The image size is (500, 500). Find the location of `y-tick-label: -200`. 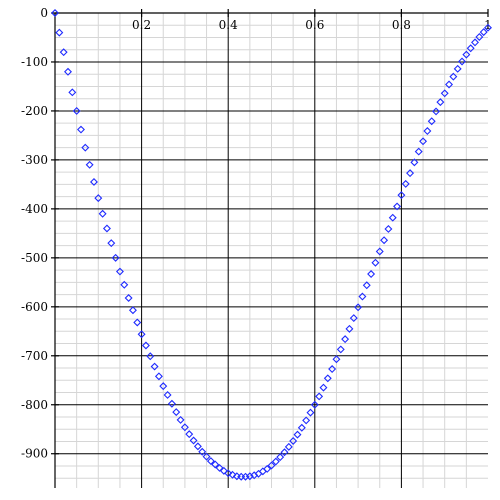

y-tick-label: -200 is located at coordinates (34, 111).